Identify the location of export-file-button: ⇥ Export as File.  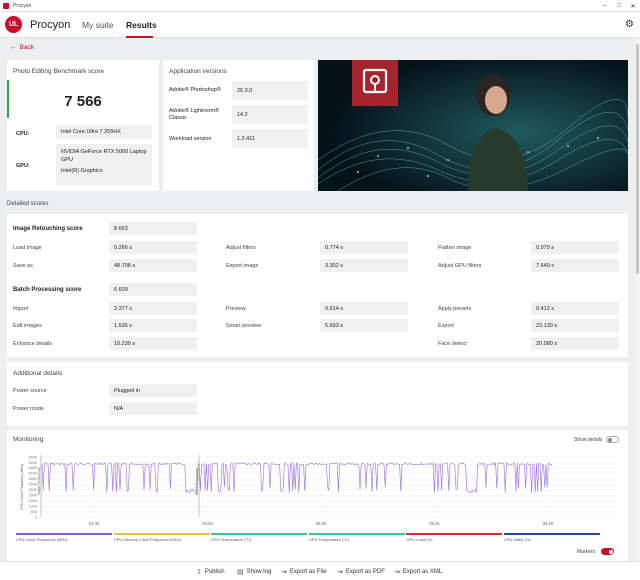
(304, 572).